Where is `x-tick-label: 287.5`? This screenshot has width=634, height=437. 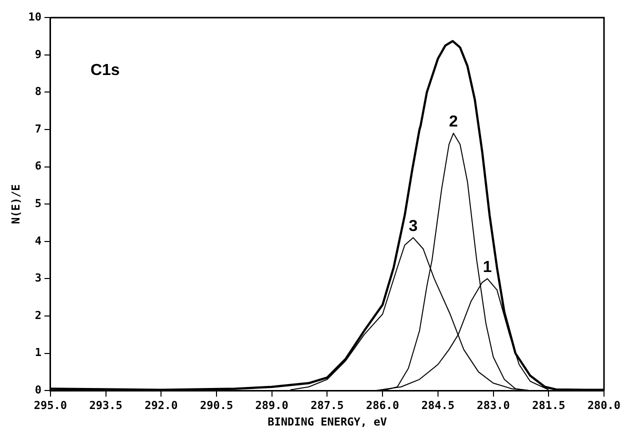 x-tick-label: 287.5 is located at coordinates (327, 405).